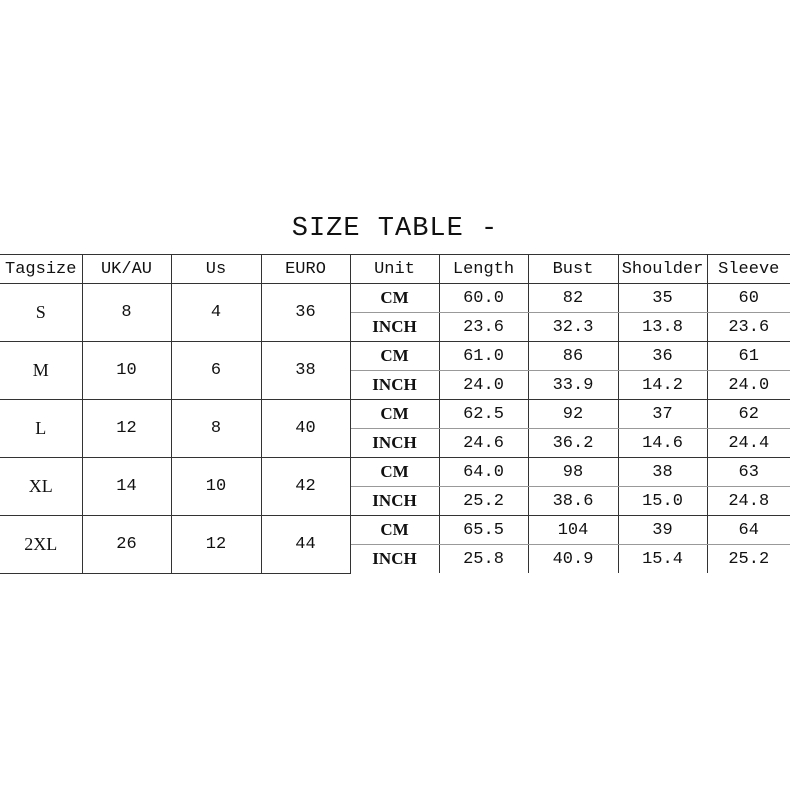  I want to click on sleeve-cell: 63, so click(748, 472).